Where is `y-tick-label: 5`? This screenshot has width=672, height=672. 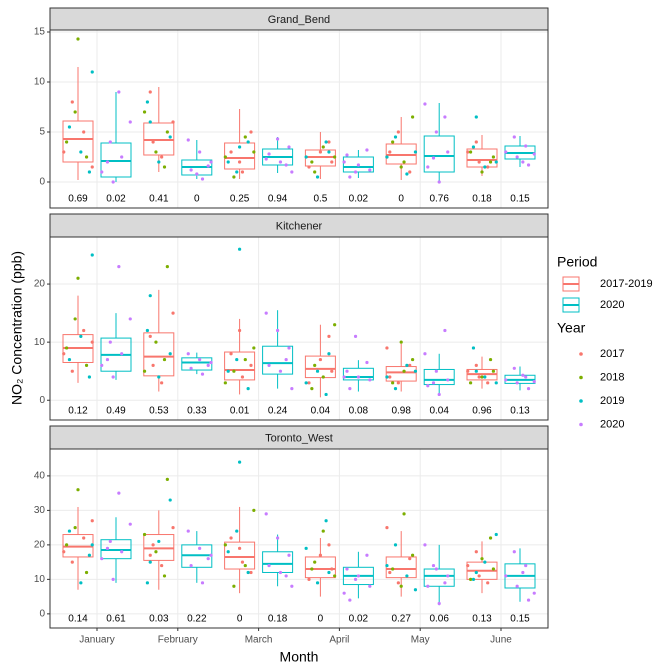 y-tick-label: 5 is located at coordinates (42, 132).